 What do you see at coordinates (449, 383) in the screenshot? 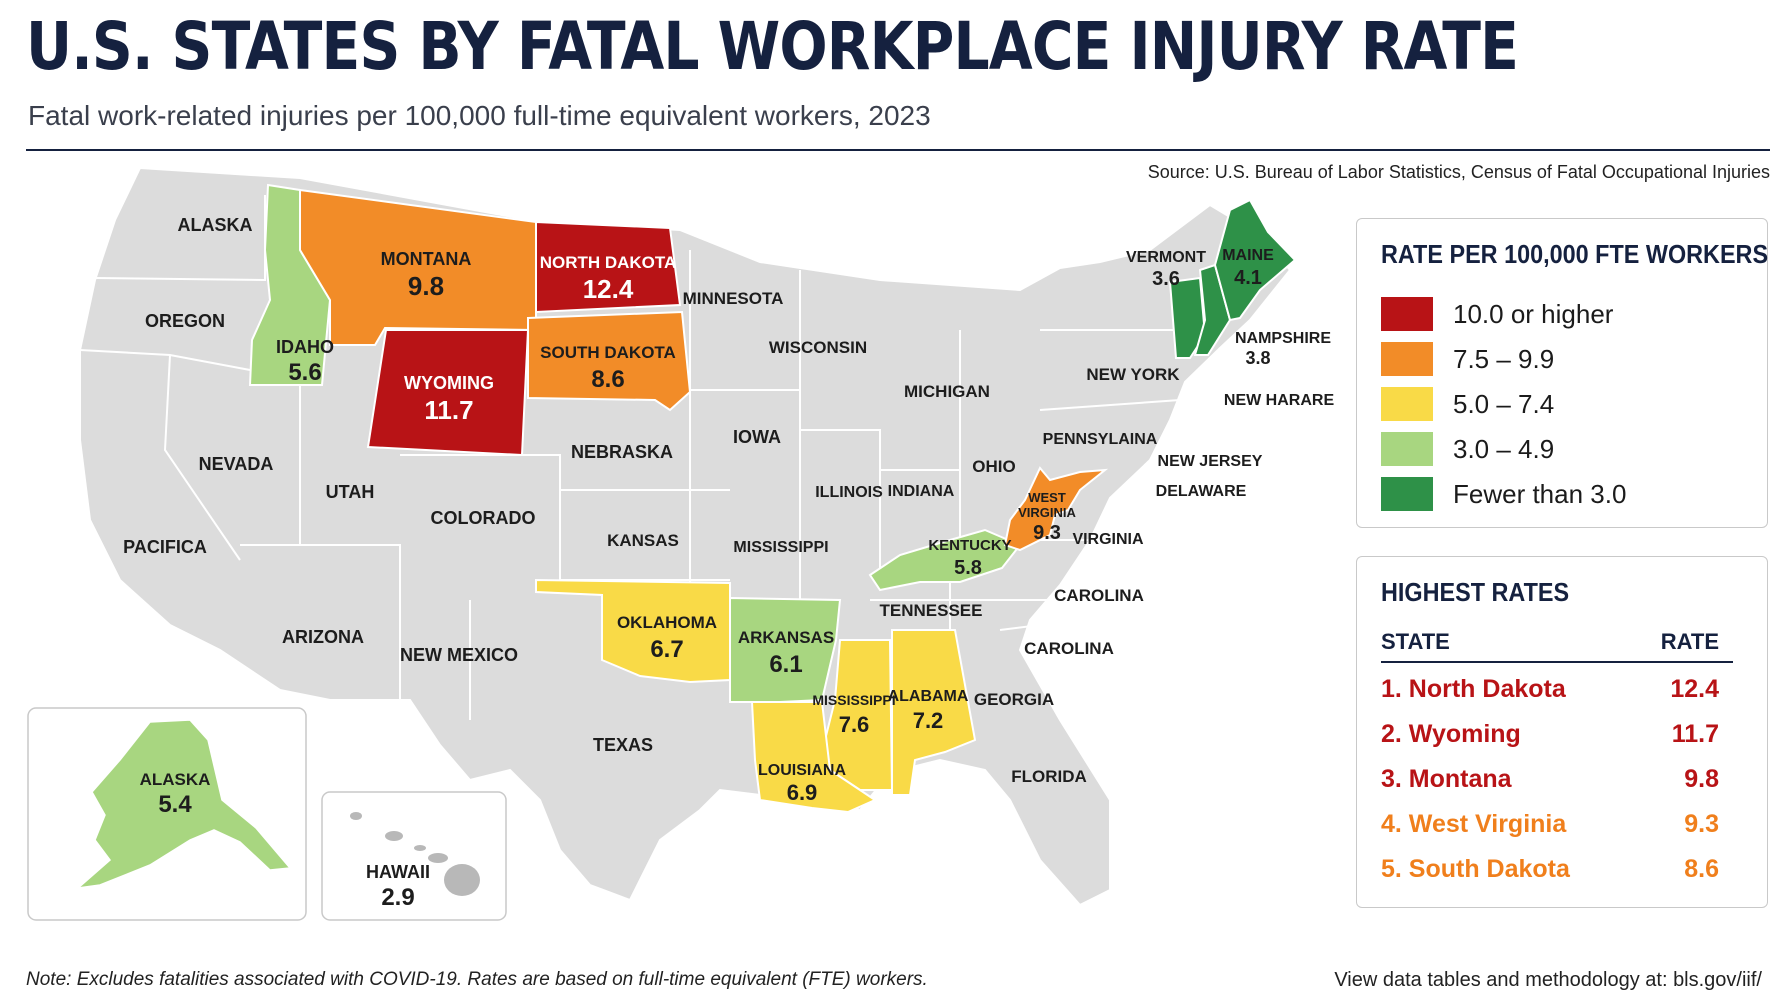
I see `label-wyoming: WYOMING` at bounding box center [449, 383].